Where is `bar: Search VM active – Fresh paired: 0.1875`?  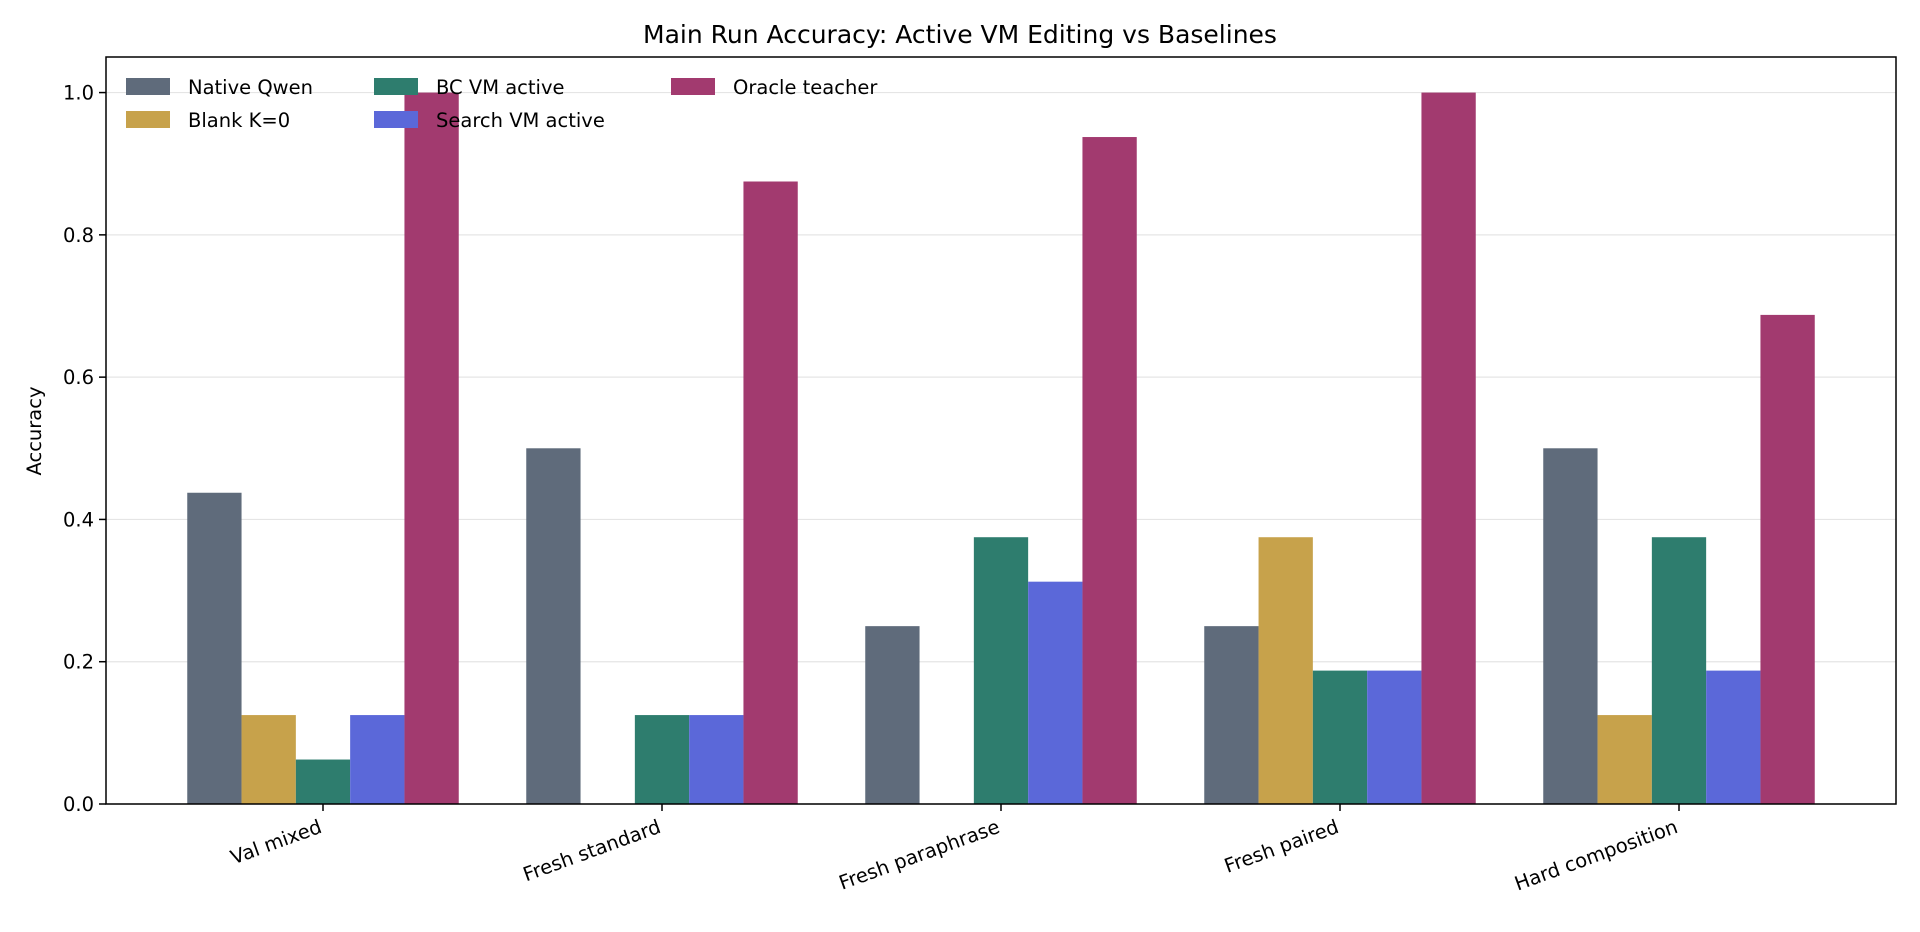
bar: Search VM active – Fresh paired: 0.1875 is located at coordinates (1394, 737).